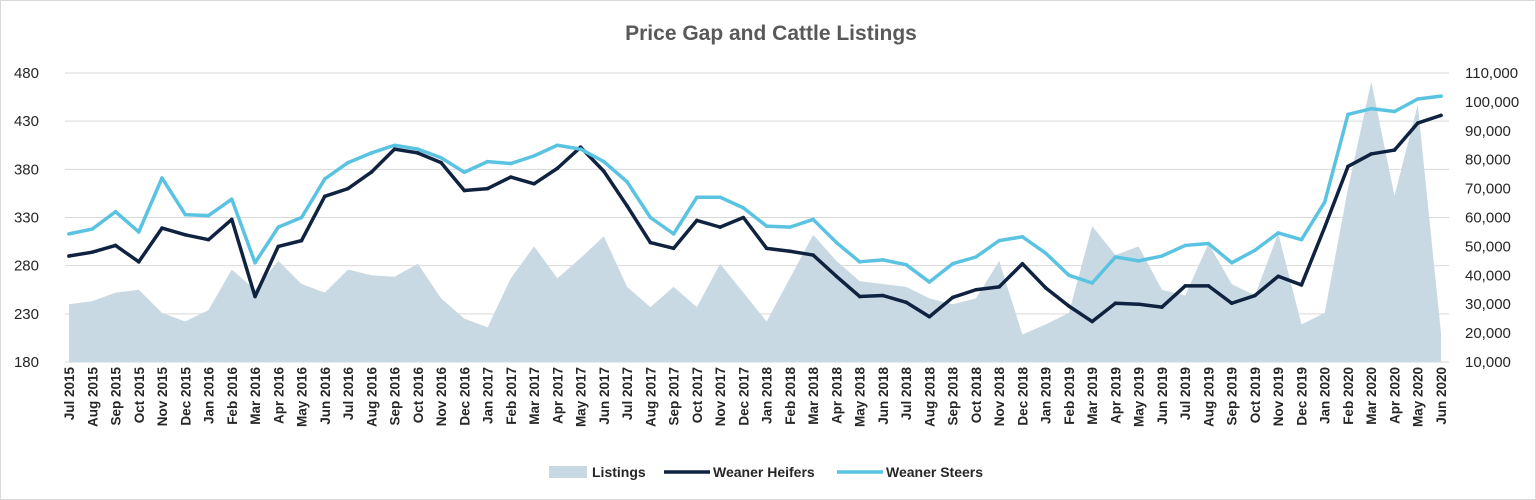 Image resolution: width=1536 pixels, height=500 pixels. Describe the element at coordinates (674, 396) in the screenshot. I see `x-tick-label: Sep 2017` at that location.